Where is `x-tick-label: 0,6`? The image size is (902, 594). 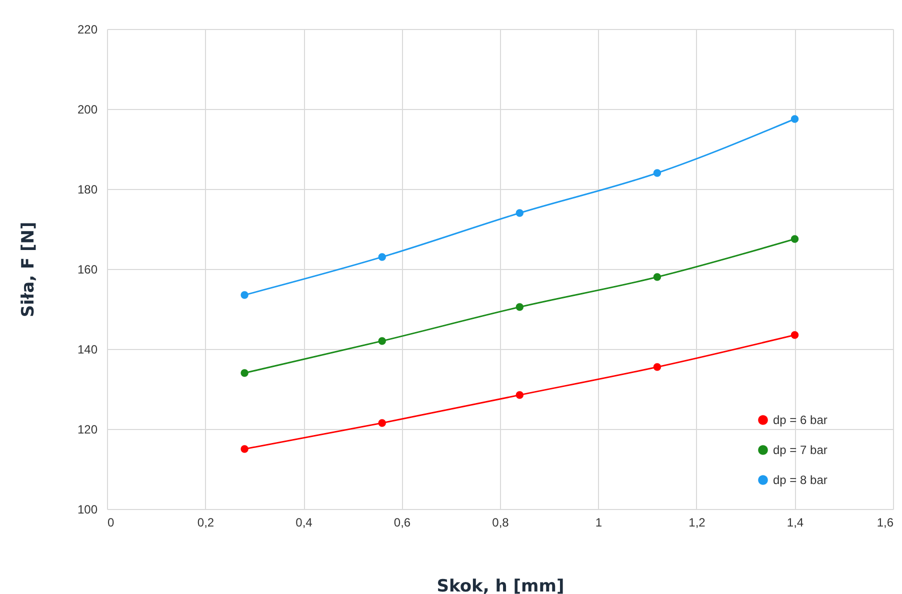
x-tick-label: 0,6 is located at coordinates (402, 523).